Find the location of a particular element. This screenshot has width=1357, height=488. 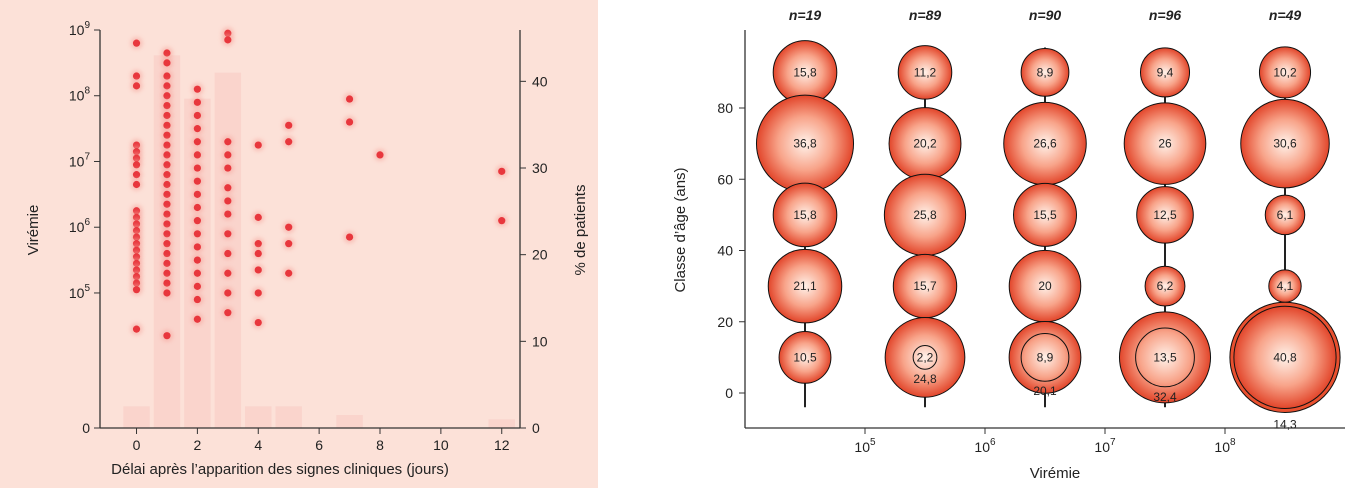

column-n-label: n=19 is located at coordinates (805, 15).